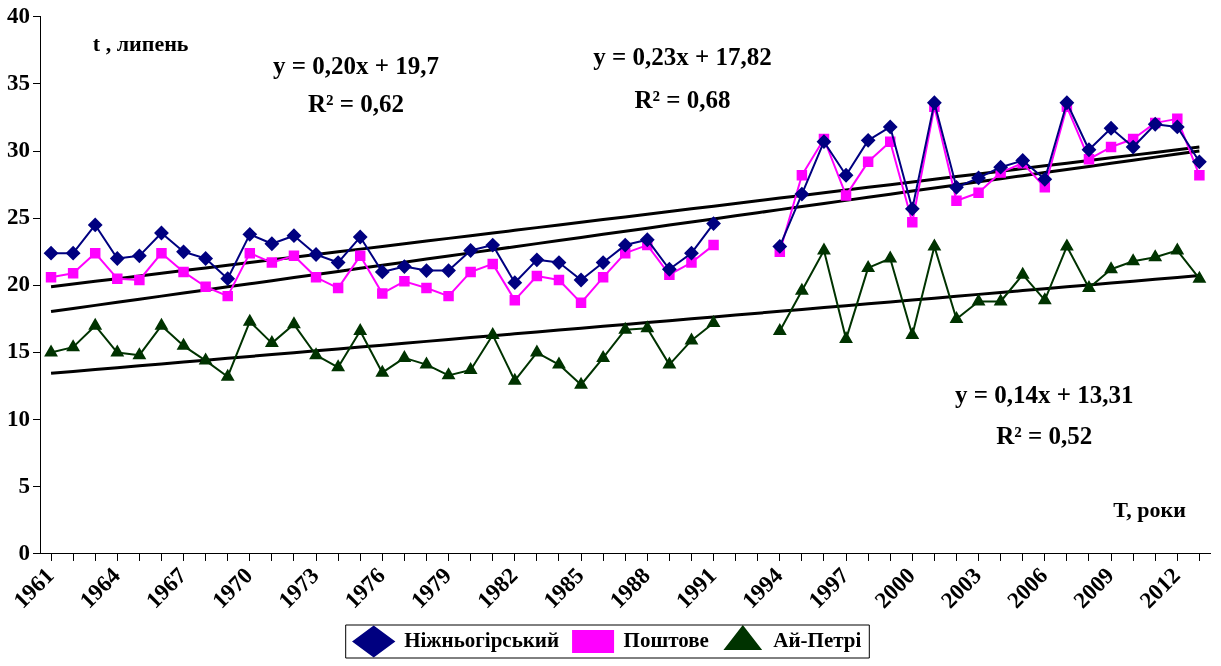 The height and width of the screenshot is (666, 1221). I want to click on annotation: y = 0,20x + 19,7, so click(356, 66).